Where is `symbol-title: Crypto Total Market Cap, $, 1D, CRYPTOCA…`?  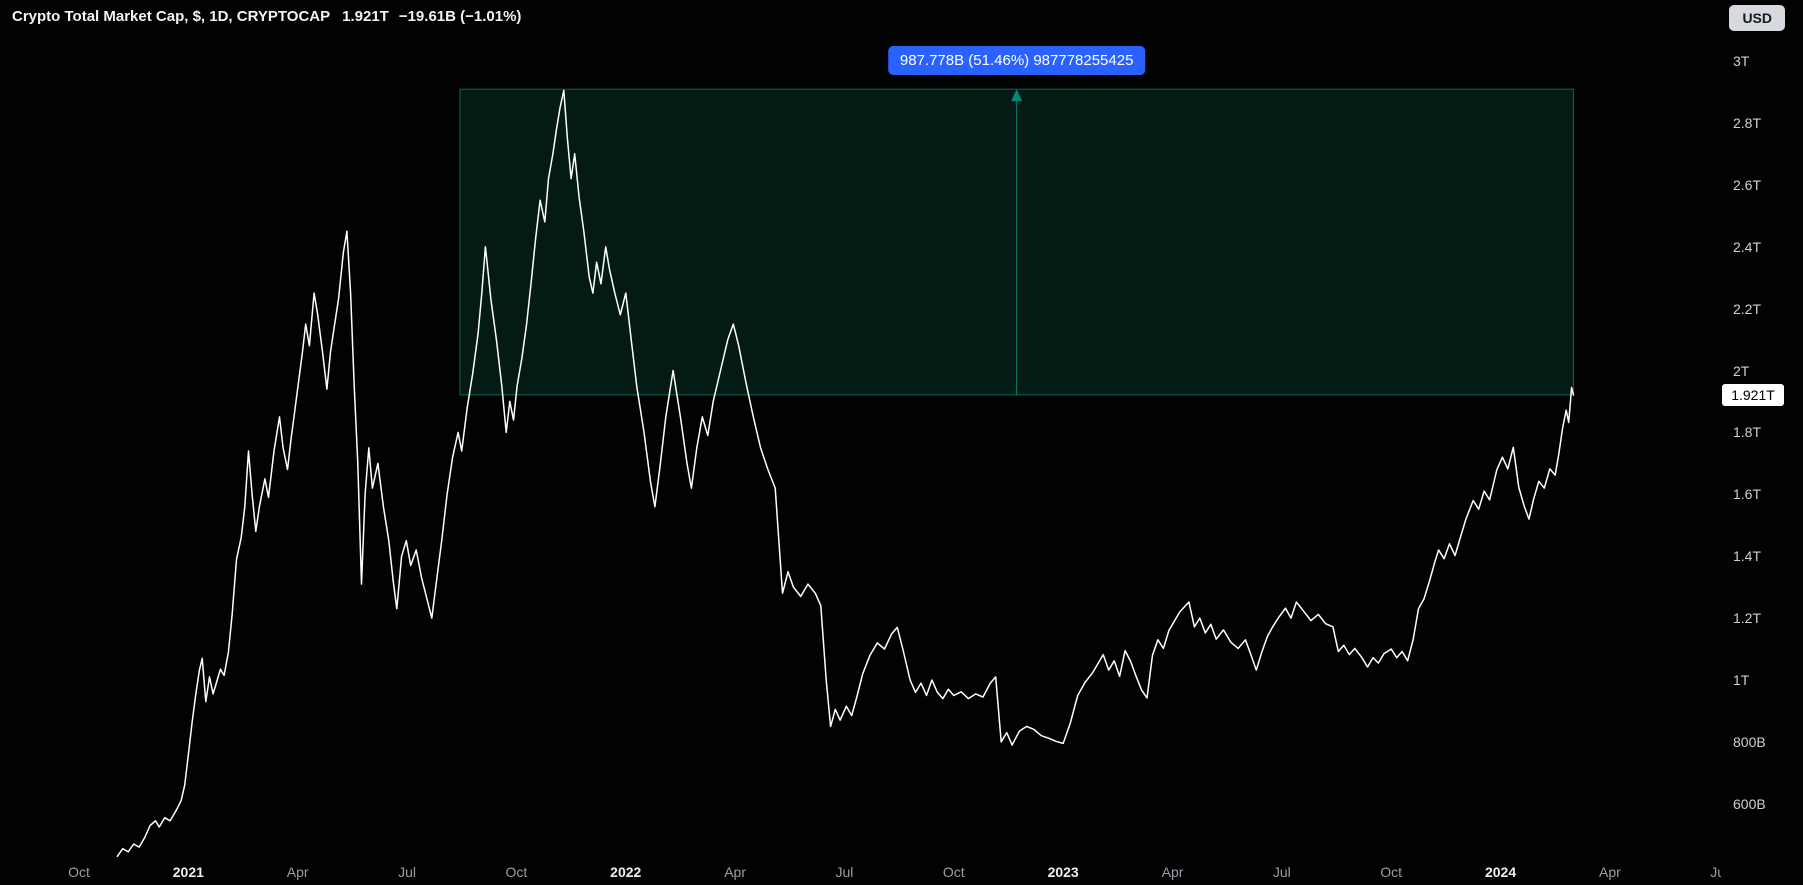 symbol-title: Crypto Total Market Cap, $, 1D, CRYPTOCA… is located at coordinates (171, 16).